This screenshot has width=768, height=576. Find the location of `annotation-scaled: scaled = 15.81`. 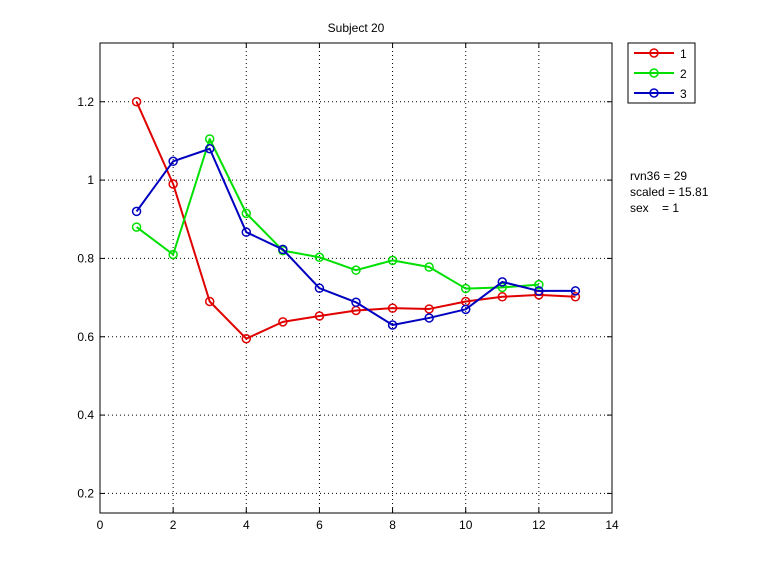

annotation-scaled: scaled = 15.81 is located at coordinates (669, 192).